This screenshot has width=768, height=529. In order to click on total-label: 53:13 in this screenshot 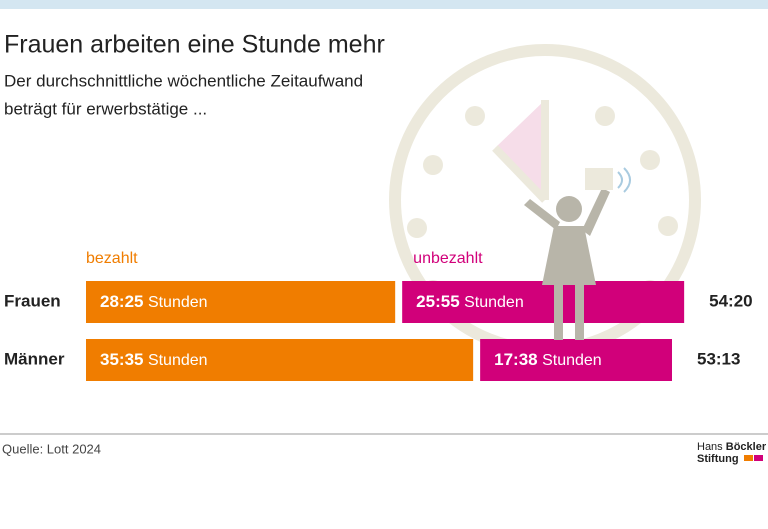, I will do `click(718, 358)`.